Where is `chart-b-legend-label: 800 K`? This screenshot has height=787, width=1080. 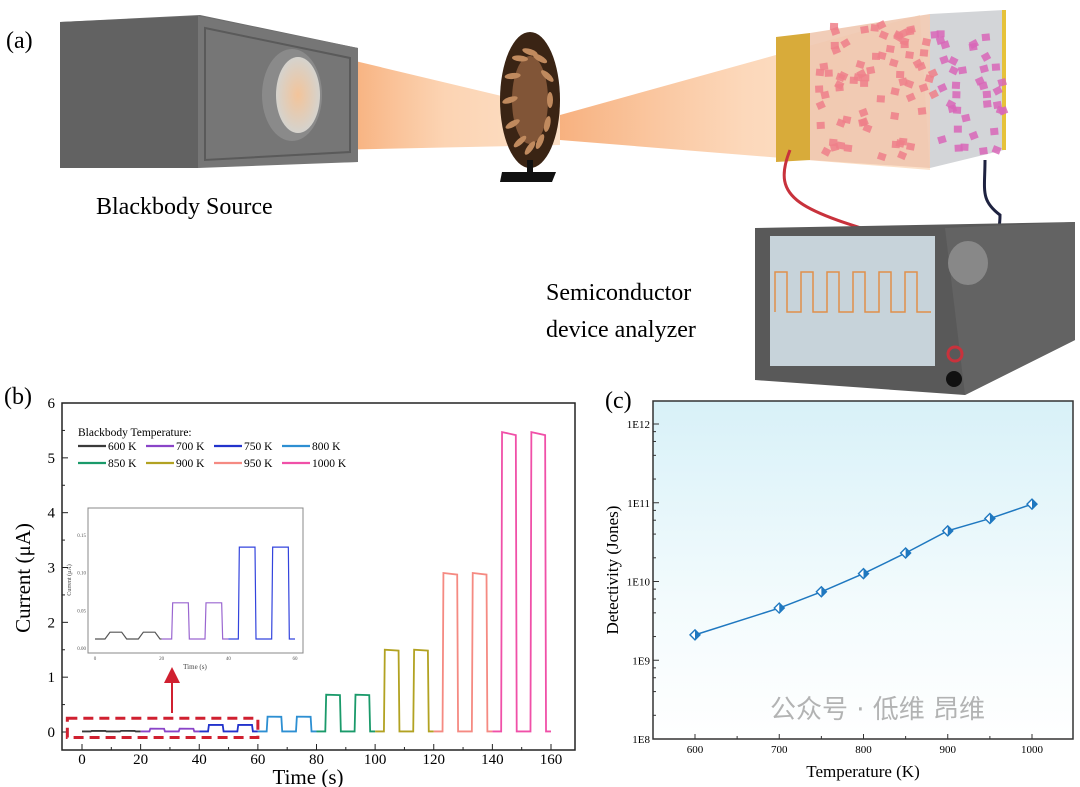
chart-b-legend-label: 800 K is located at coordinates (326, 447).